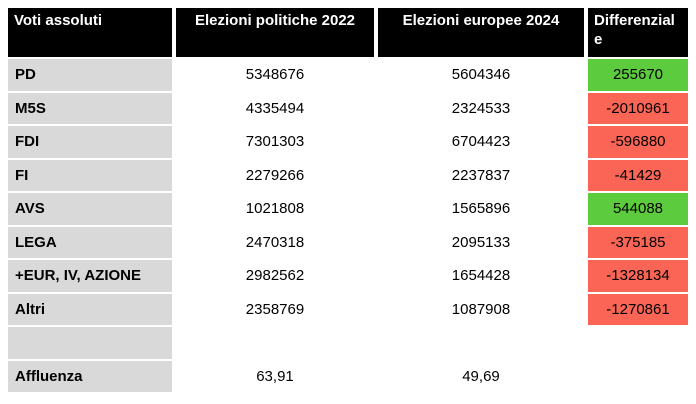 This screenshot has height=404, width=696. What do you see at coordinates (481, 376) in the screenshot?
I see `value-cell-2024: 49,69` at bounding box center [481, 376].